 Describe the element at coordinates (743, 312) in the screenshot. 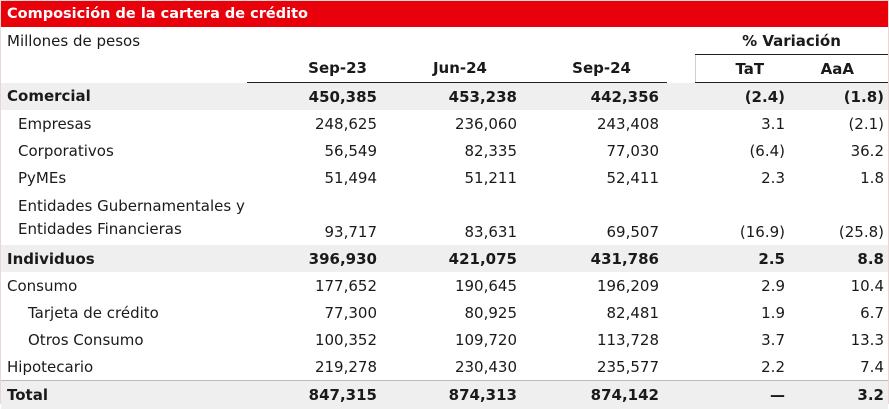

I see `cell-tat: 1.9` at that location.